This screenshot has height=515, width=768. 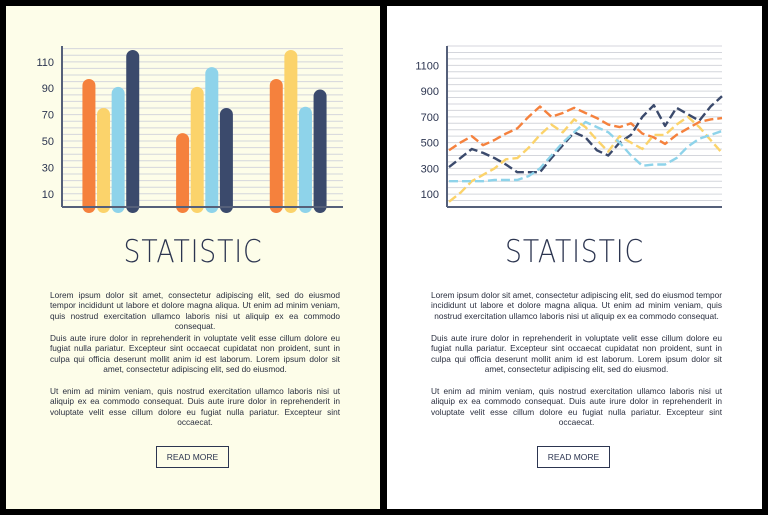 I want to click on y-tick-label: 10, so click(x=48, y=195).